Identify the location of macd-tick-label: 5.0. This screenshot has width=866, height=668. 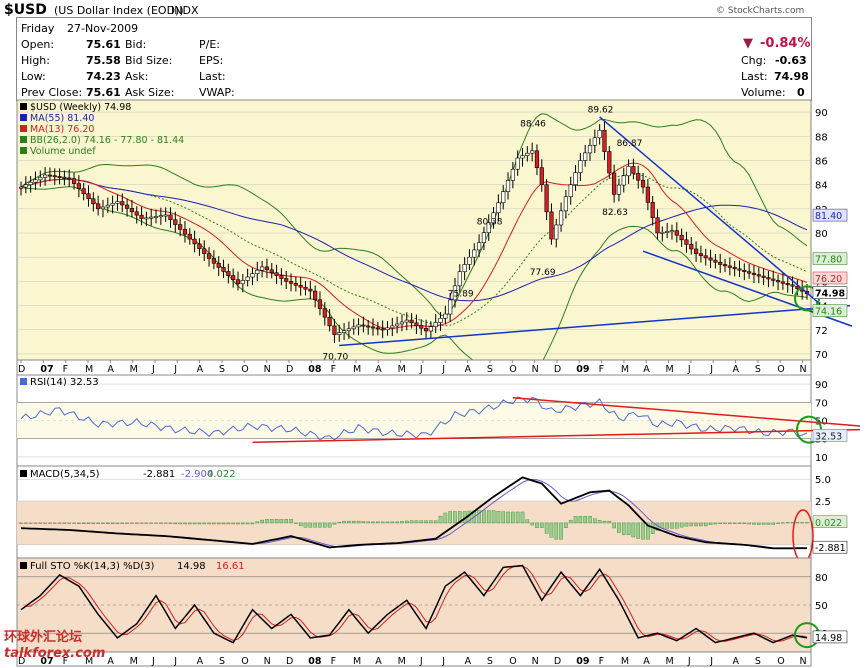
(823, 480).